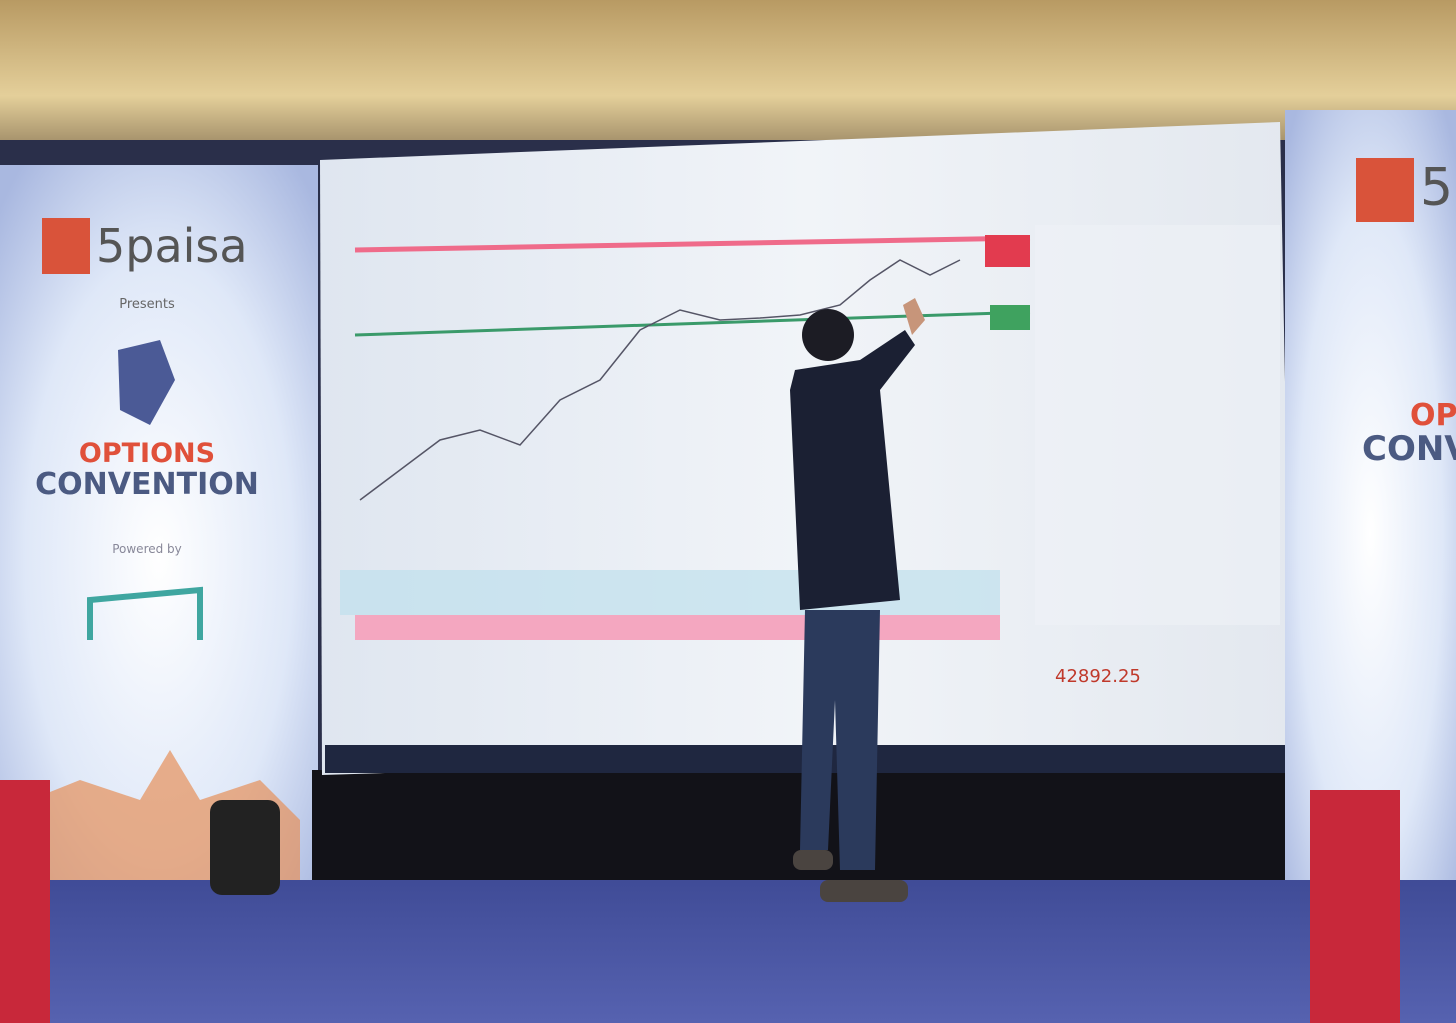 The width and height of the screenshot is (1456, 1023). What do you see at coordinates (25, 901) in the screenshot?
I see `red-table-left` at bounding box center [25, 901].